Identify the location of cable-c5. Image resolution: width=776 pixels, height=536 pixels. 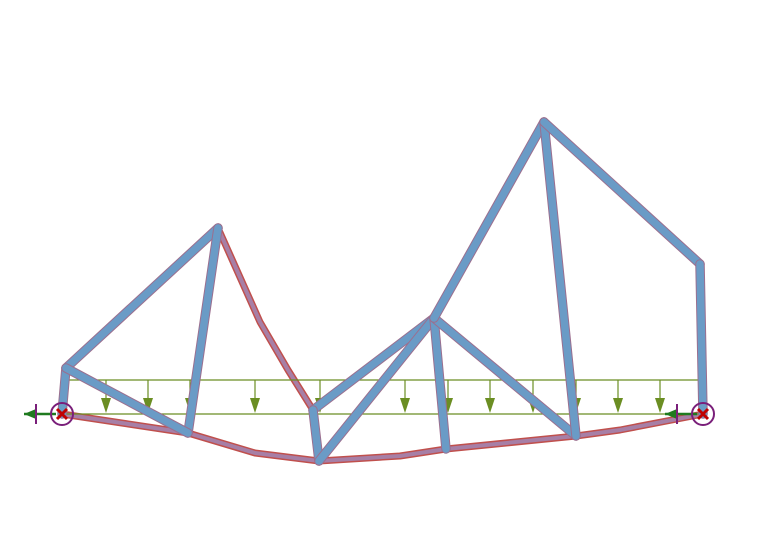
(639, 425).